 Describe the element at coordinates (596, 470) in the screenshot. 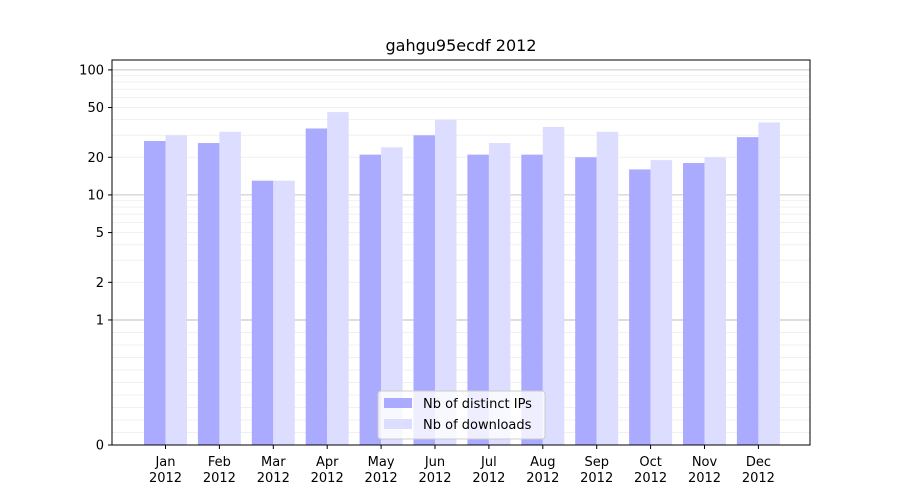

I see `x-tick-label: Sep 2012` at that location.